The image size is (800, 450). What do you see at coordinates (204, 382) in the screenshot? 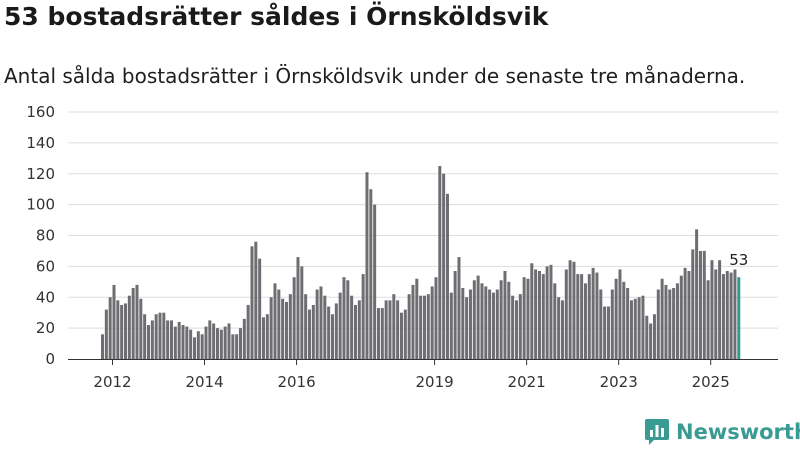
I see `x-tick-label: 2014` at bounding box center [204, 382].